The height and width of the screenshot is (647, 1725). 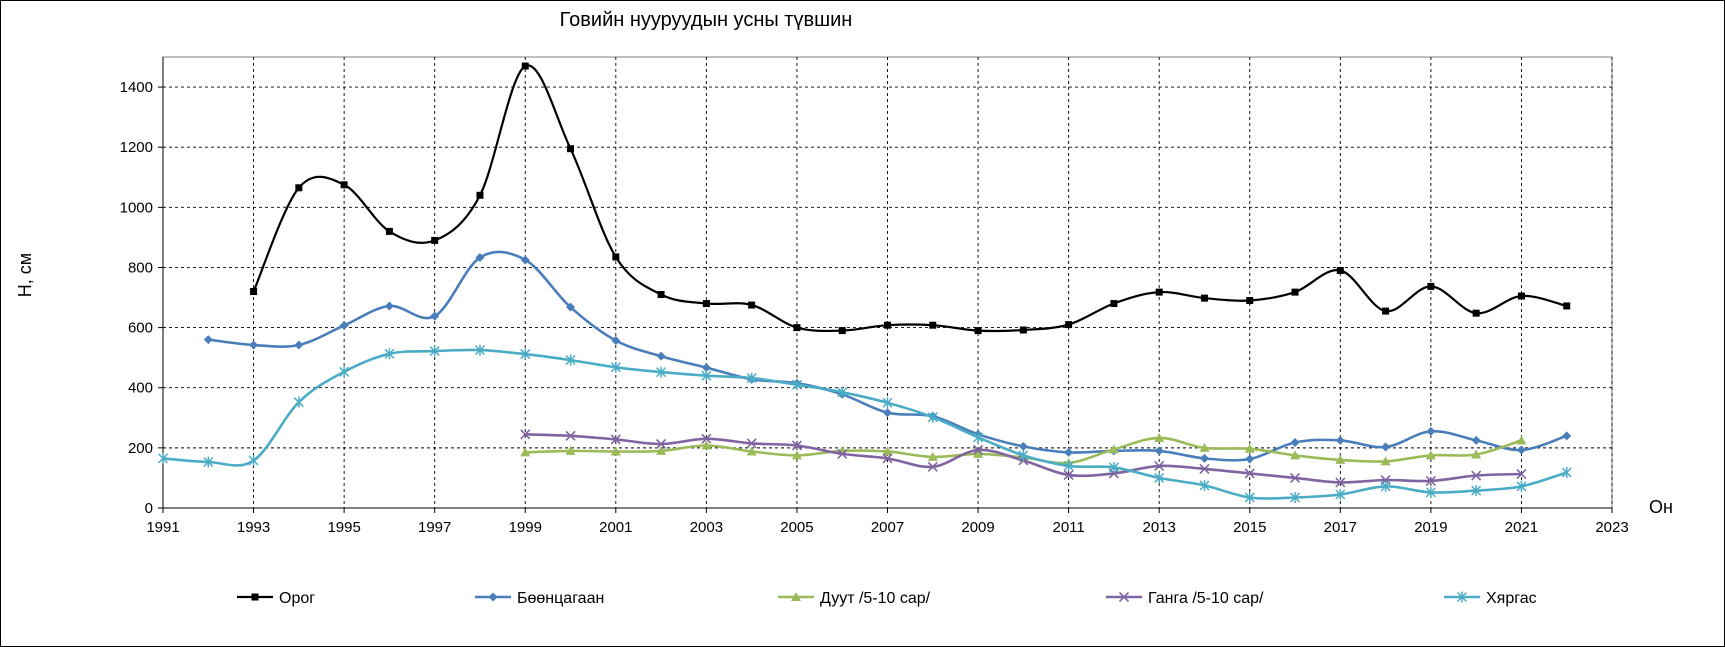 What do you see at coordinates (136, 207) in the screenshot?
I see `y-tick-label: 1000` at bounding box center [136, 207].